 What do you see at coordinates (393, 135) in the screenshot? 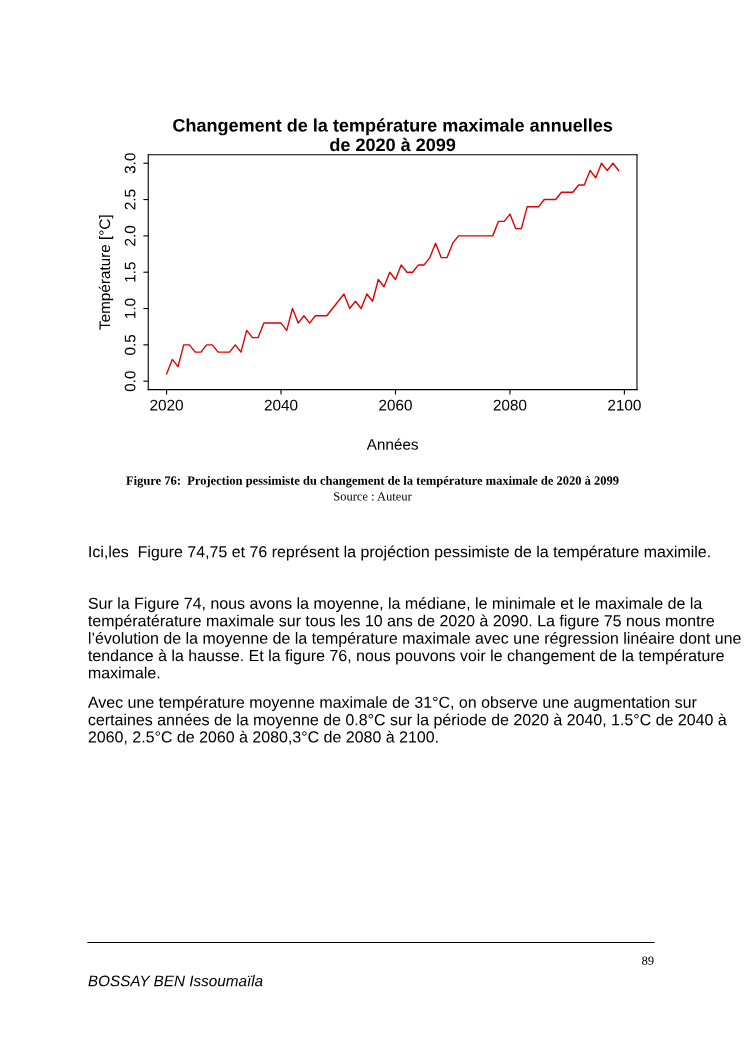
I see `chart-title: Changement de la température maximale annuelles de 2020 à 2099` at bounding box center [393, 135].